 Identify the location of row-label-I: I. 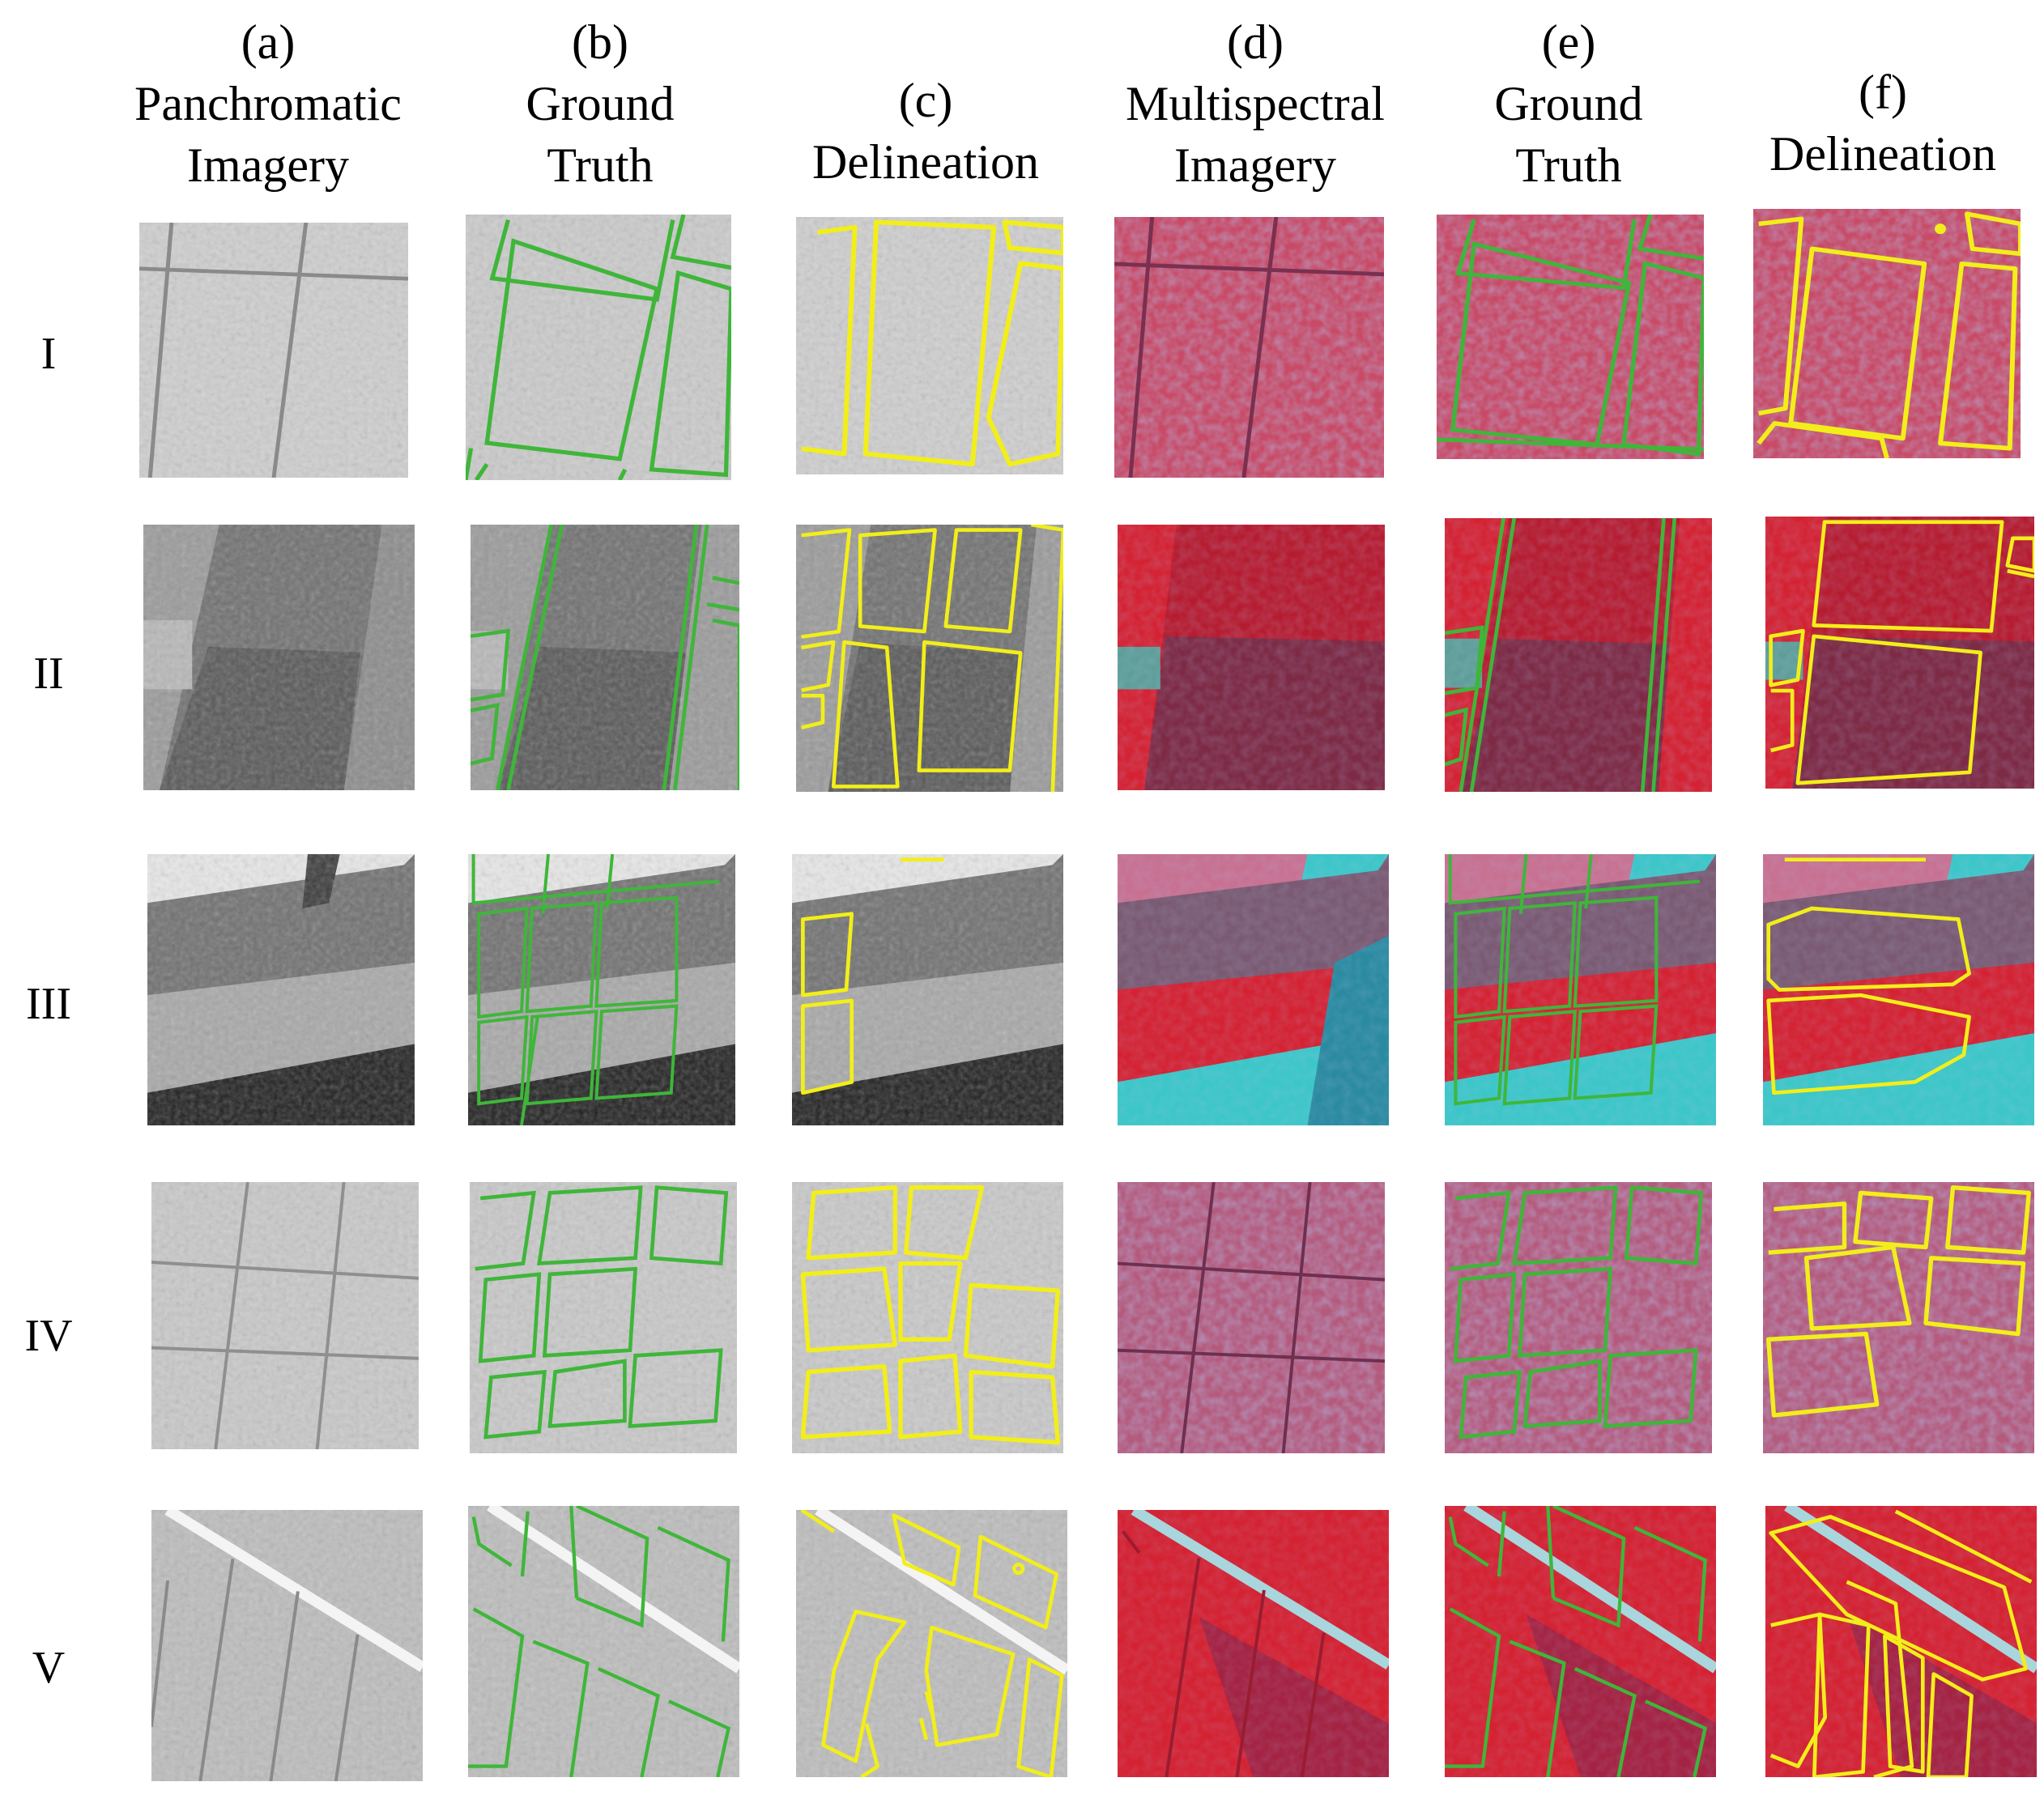
(48, 354).